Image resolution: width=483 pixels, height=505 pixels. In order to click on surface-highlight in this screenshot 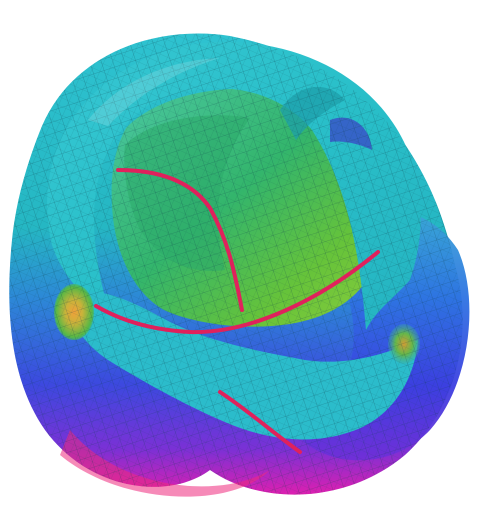, I will do `click(154, 92)`.